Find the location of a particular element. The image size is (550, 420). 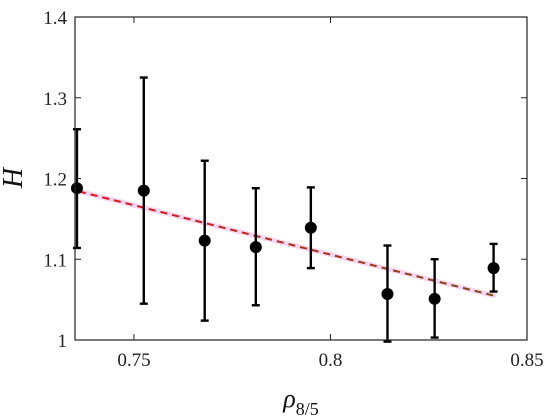

y-tick-label: 1.1 is located at coordinates (55, 260).